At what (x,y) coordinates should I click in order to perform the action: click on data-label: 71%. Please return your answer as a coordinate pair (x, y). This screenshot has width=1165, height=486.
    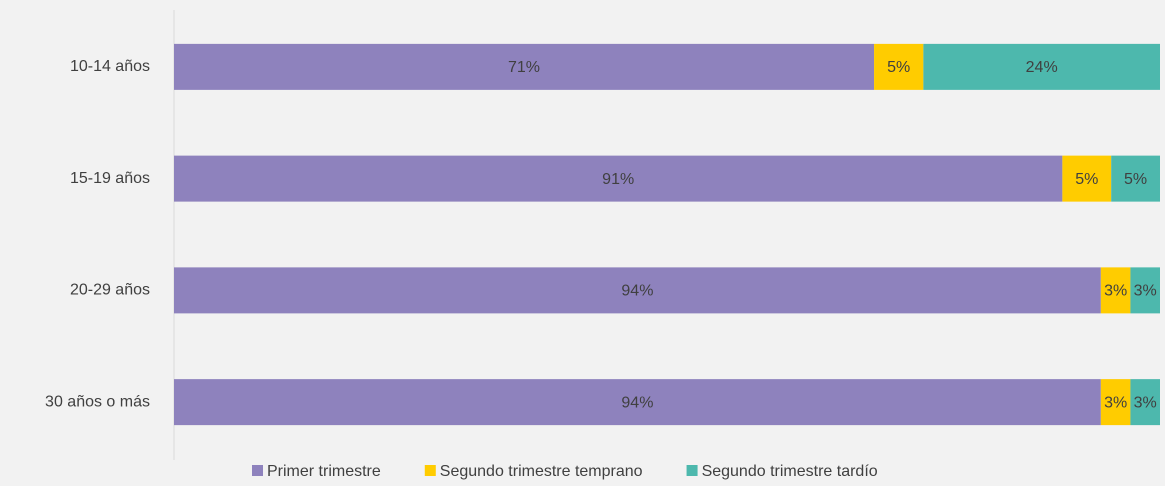
    Looking at the image, I should click on (524, 67).